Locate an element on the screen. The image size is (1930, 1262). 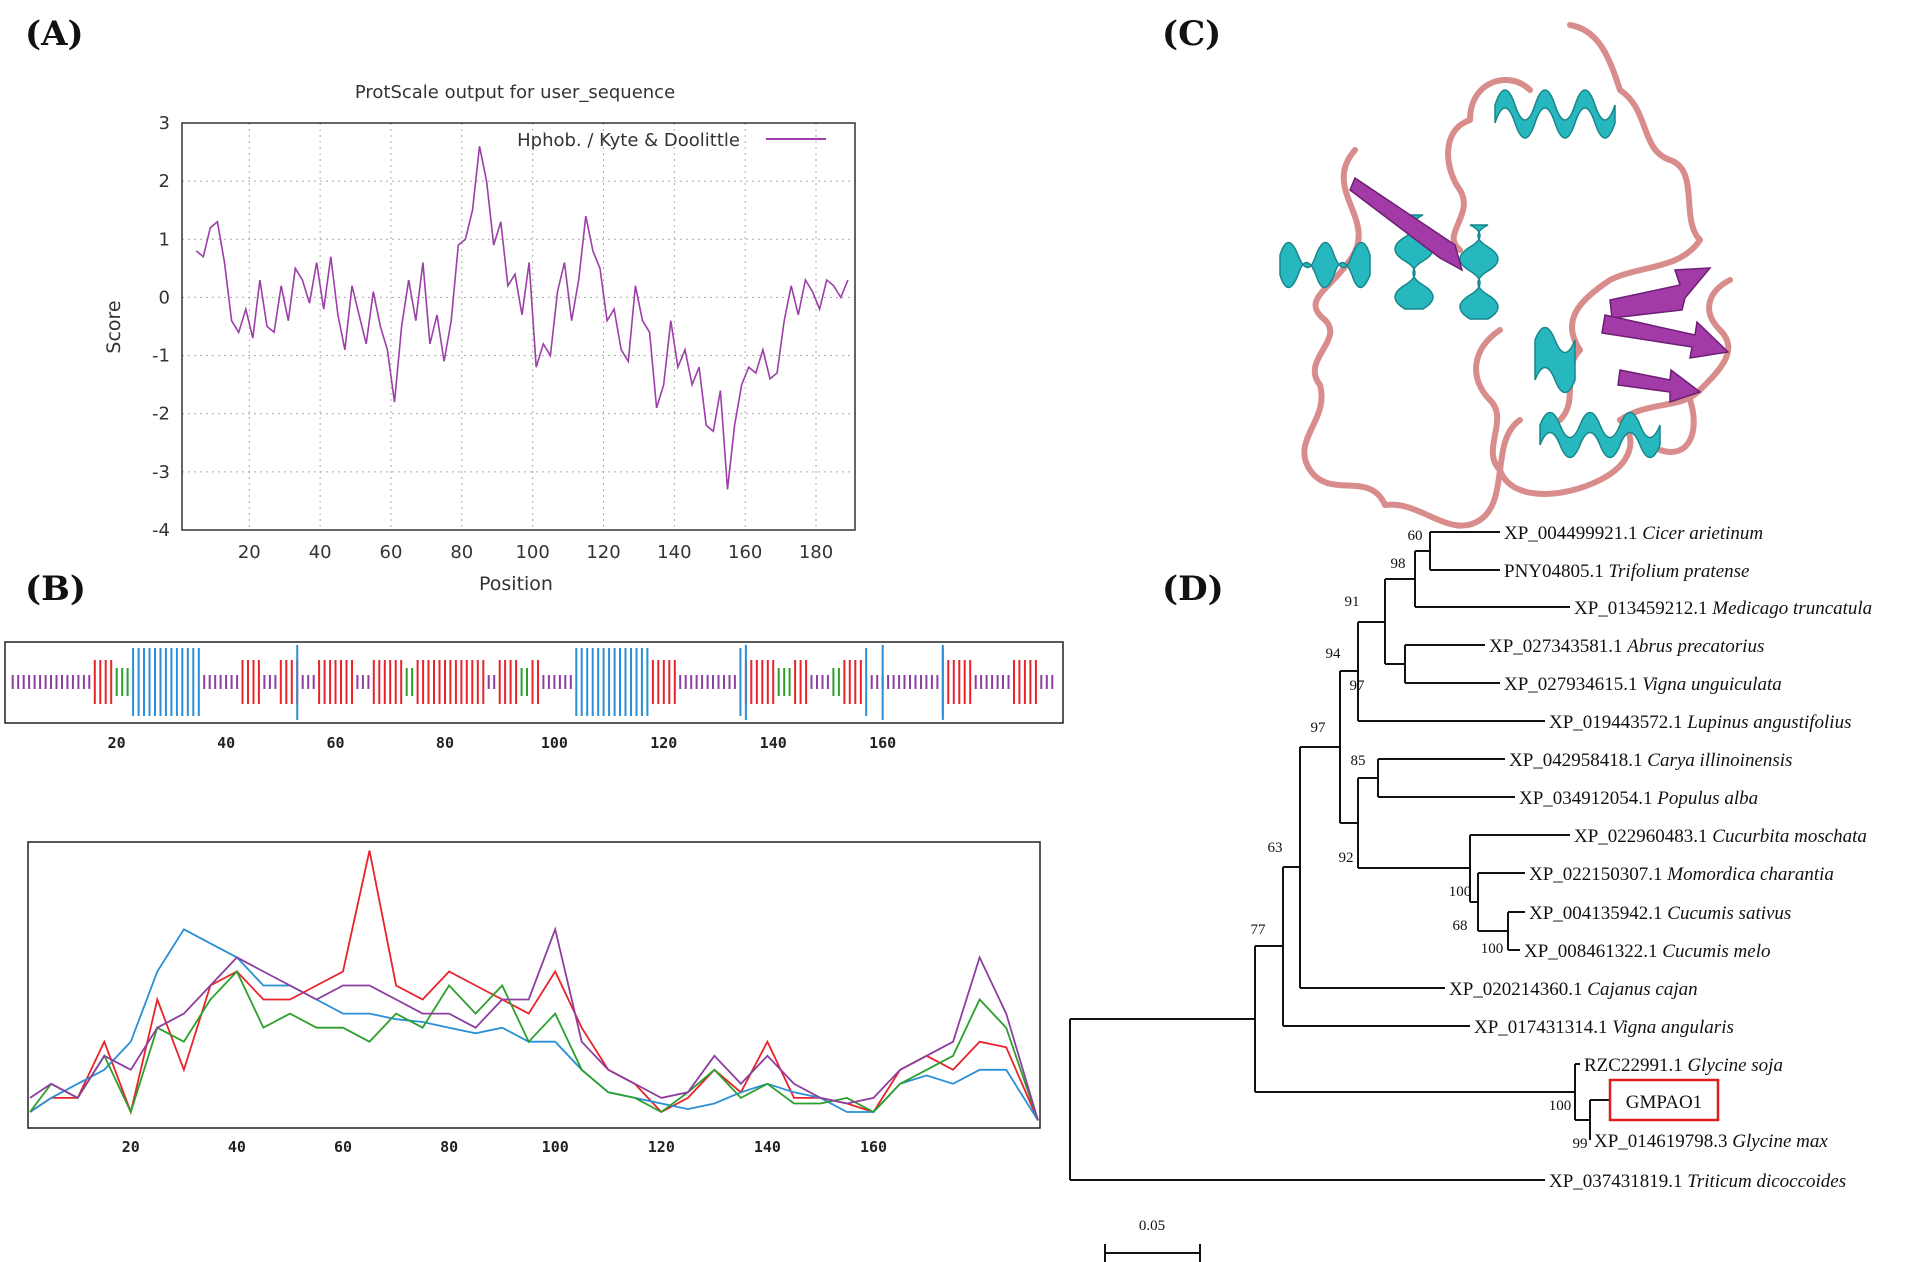
species: Triticum dicoccoides is located at coordinates (1766, 1181).